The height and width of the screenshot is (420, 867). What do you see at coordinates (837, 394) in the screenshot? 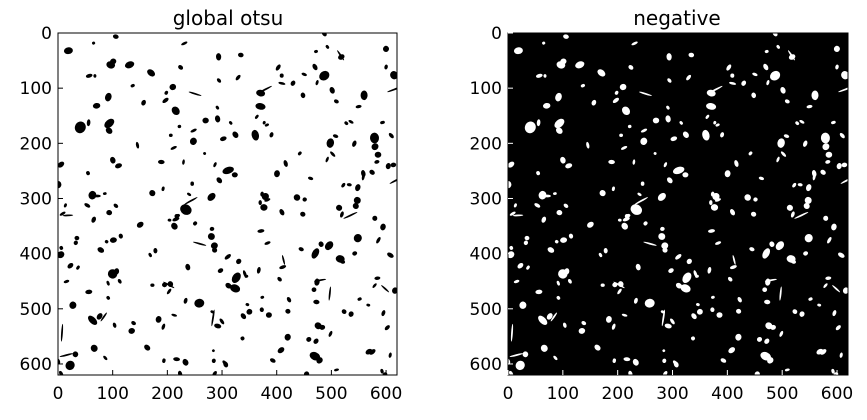
I see `right-x-tick-label: 600` at bounding box center [837, 394].